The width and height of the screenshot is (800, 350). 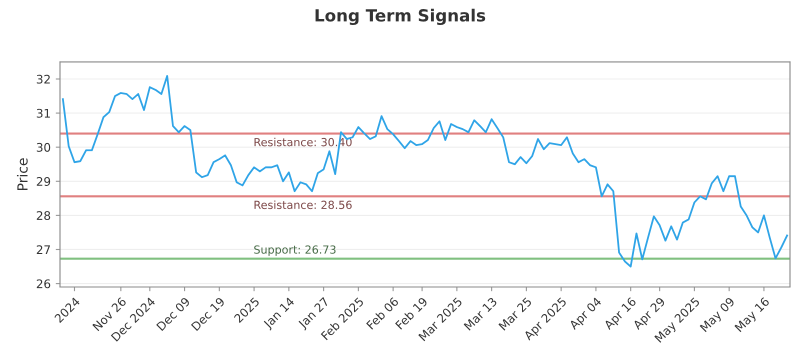 What do you see at coordinates (43, 147) in the screenshot?
I see `y-tick-label: 30` at bounding box center [43, 147].